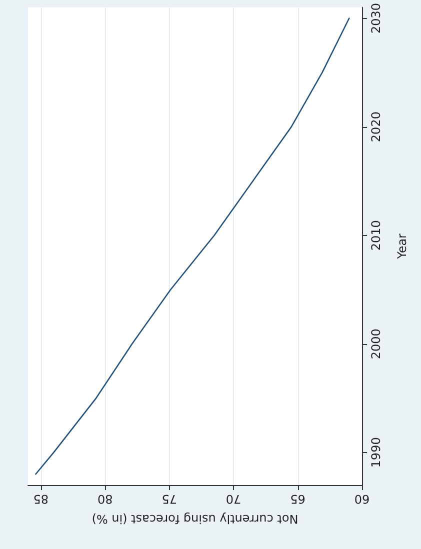 The image size is (421, 549). What do you see at coordinates (234, 499) in the screenshot?
I see `x-tick-label: 70` at bounding box center [234, 499].